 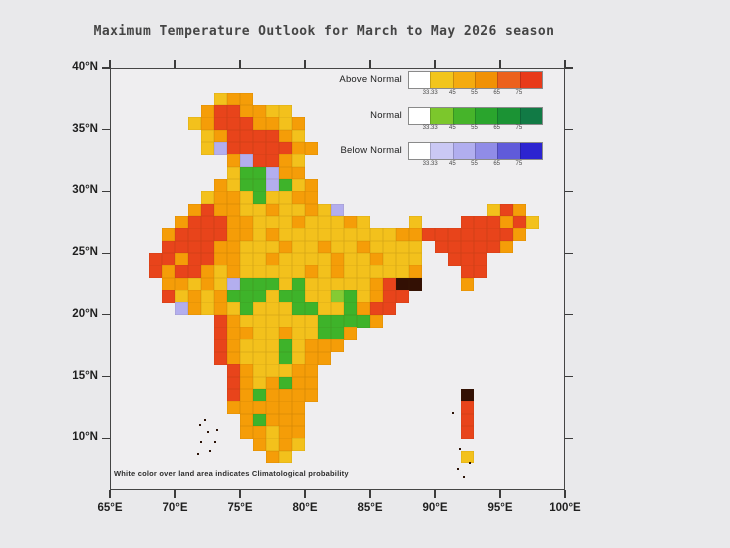 I want to click on x-axis-label: 85°E, so click(x=370, y=508).